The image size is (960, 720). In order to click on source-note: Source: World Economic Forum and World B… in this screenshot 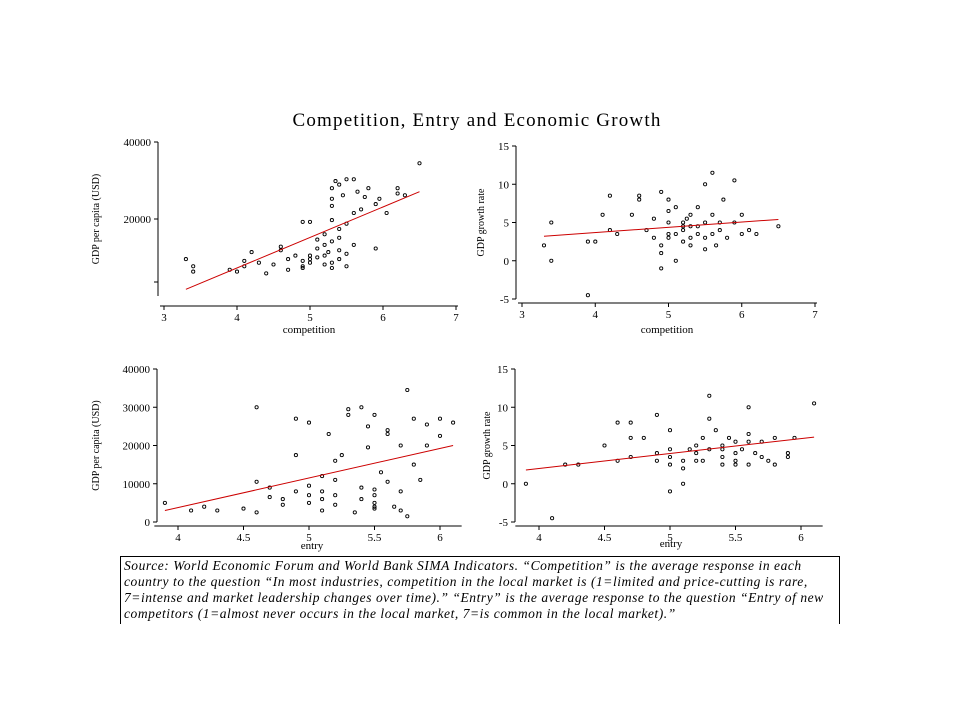, I will do `click(480, 590)`.